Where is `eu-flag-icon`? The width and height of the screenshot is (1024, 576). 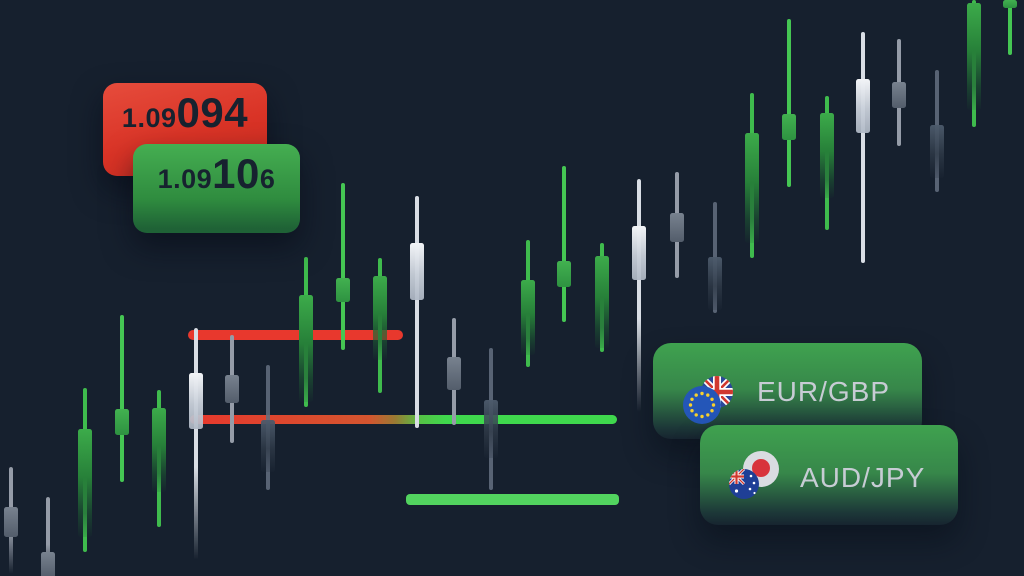
eu-flag-icon is located at coordinates (702, 405).